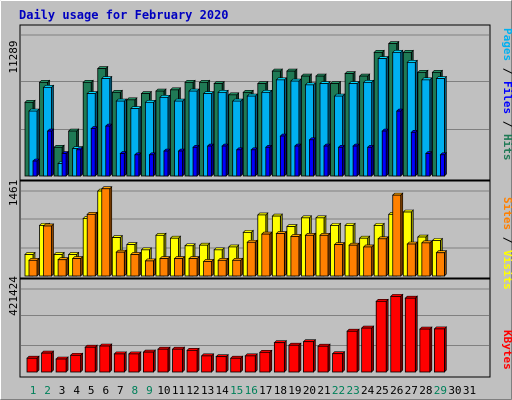 This screenshot has height=400, width=512. I want to click on x-label-day-16: 16, so click(251, 390).